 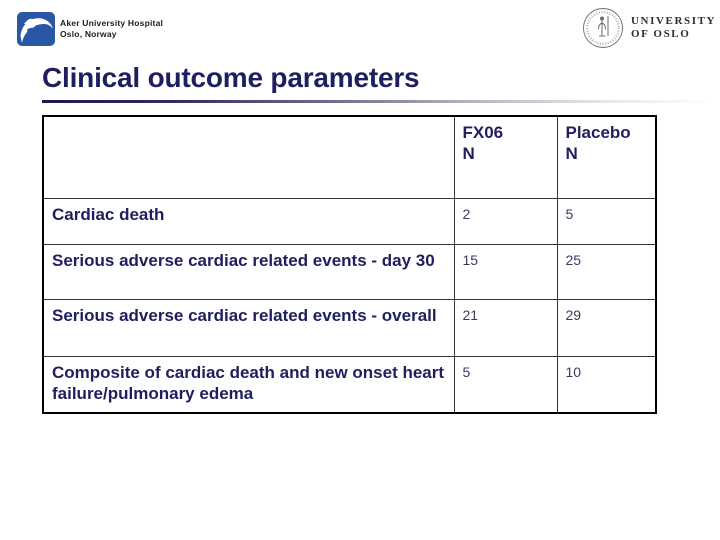 What do you see at coordinates (505, 384) in the screenshot?
I see `row-fx06-value: 5` at bounding box center [505, 384].